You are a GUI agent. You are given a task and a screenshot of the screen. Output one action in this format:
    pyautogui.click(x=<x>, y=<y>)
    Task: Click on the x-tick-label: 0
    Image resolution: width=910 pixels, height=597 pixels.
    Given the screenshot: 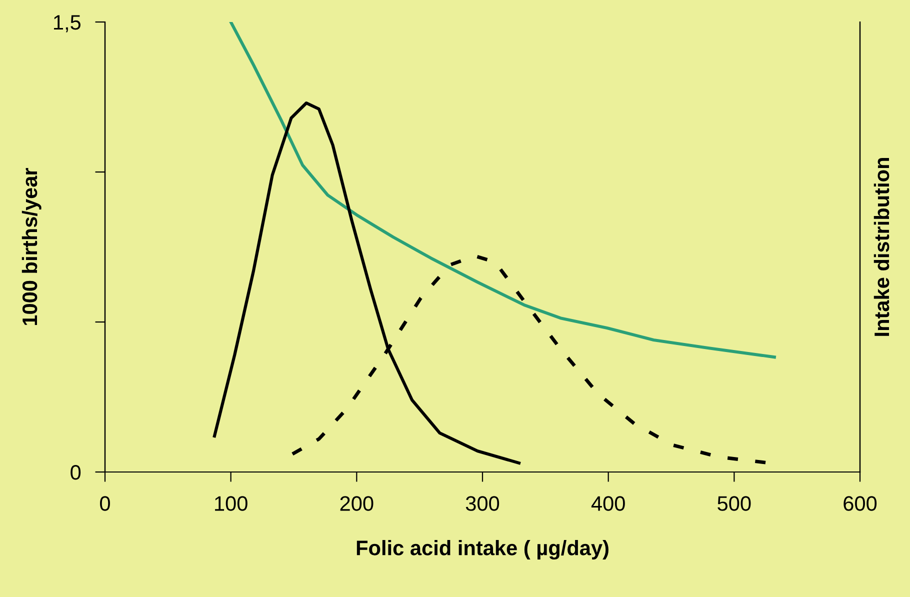 What is the action you would take?
    pyautogui.click(x=105, y=503)
    